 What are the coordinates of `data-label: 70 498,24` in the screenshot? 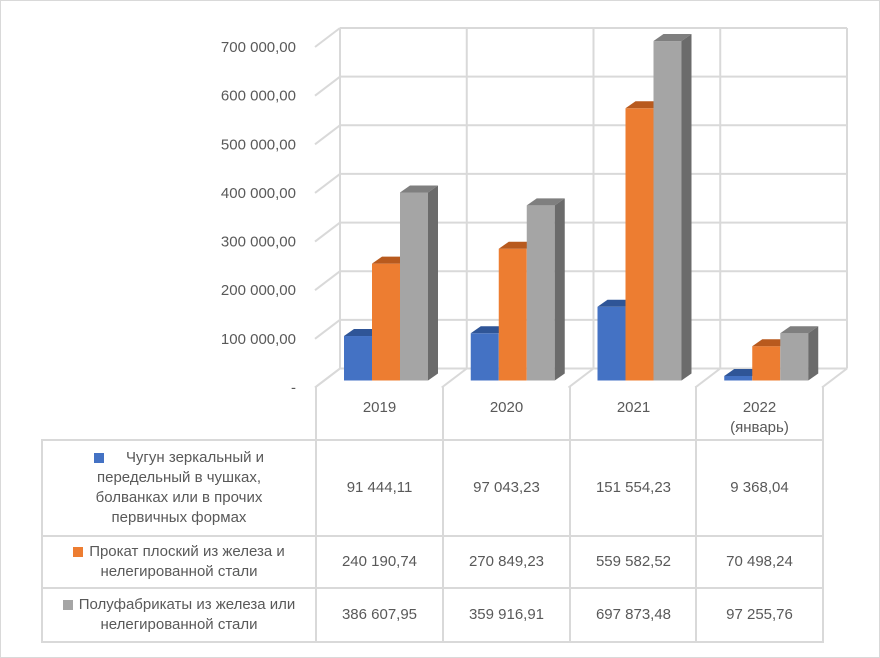 It's located at (759, 561).